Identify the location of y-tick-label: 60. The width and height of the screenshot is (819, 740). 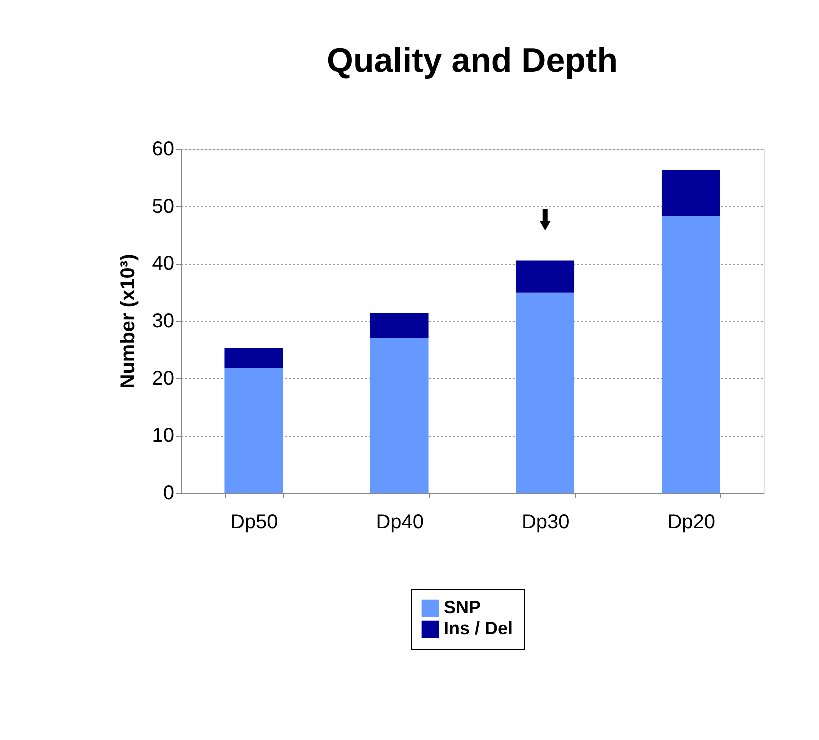
(163, 149).